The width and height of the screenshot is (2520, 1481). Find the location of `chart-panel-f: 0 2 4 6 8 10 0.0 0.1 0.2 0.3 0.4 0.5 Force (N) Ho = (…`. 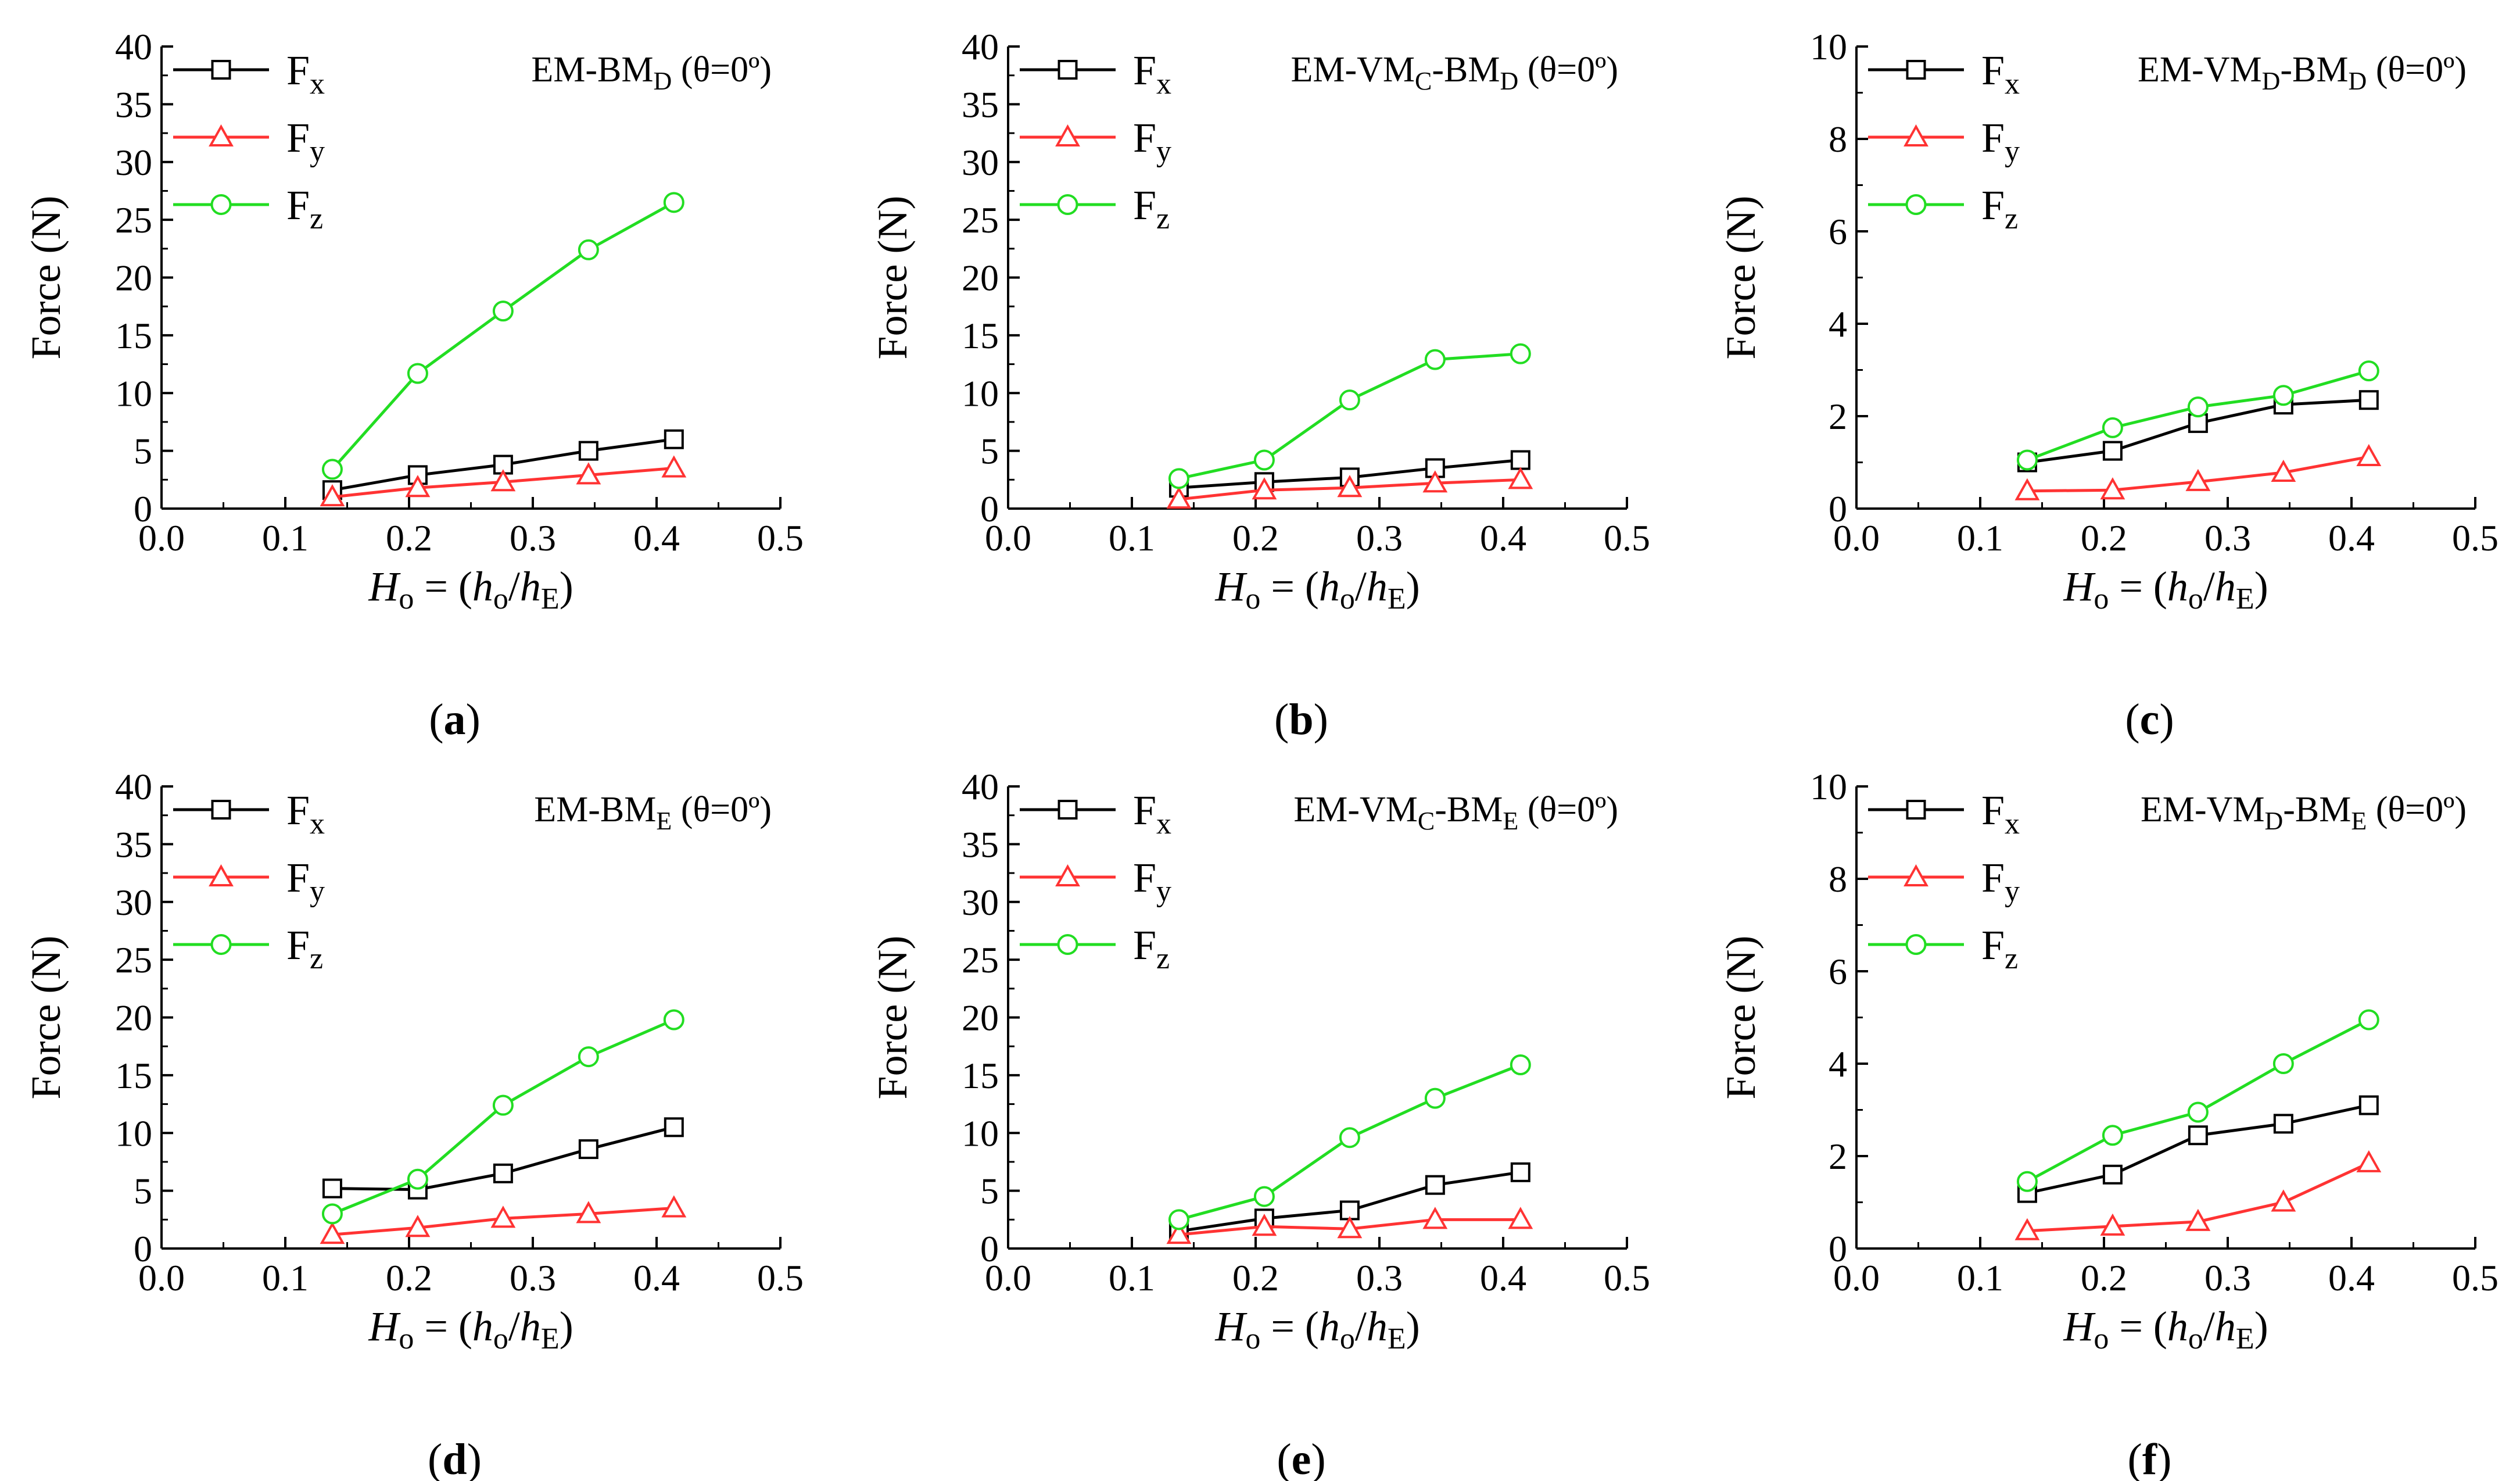

chart-panel-f: 0 2 4 6 8 10 0.0 0.1 0.2 0.3 0.4 0.5 Force (N) Ho = (… is located at coordinates (2109, 1123).